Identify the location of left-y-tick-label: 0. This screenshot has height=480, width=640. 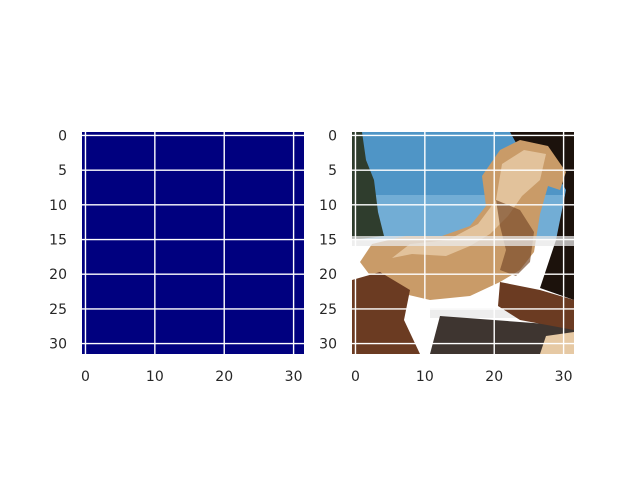
(62, 136).